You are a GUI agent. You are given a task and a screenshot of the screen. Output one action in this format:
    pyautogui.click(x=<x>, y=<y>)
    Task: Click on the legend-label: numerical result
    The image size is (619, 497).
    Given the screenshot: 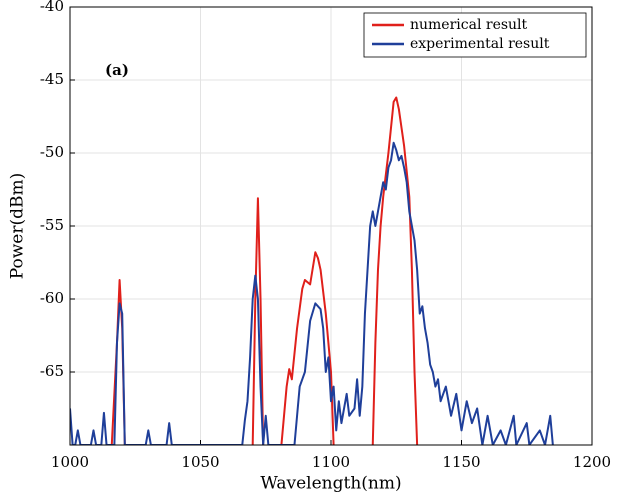 What is the action you would take?
    pyautogui.click(x=469, y=25)
    